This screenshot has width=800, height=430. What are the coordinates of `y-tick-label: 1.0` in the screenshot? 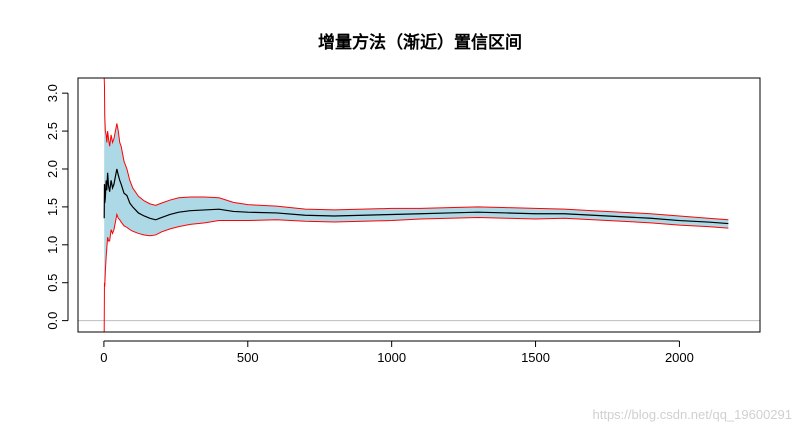 It's located at (52, 245).